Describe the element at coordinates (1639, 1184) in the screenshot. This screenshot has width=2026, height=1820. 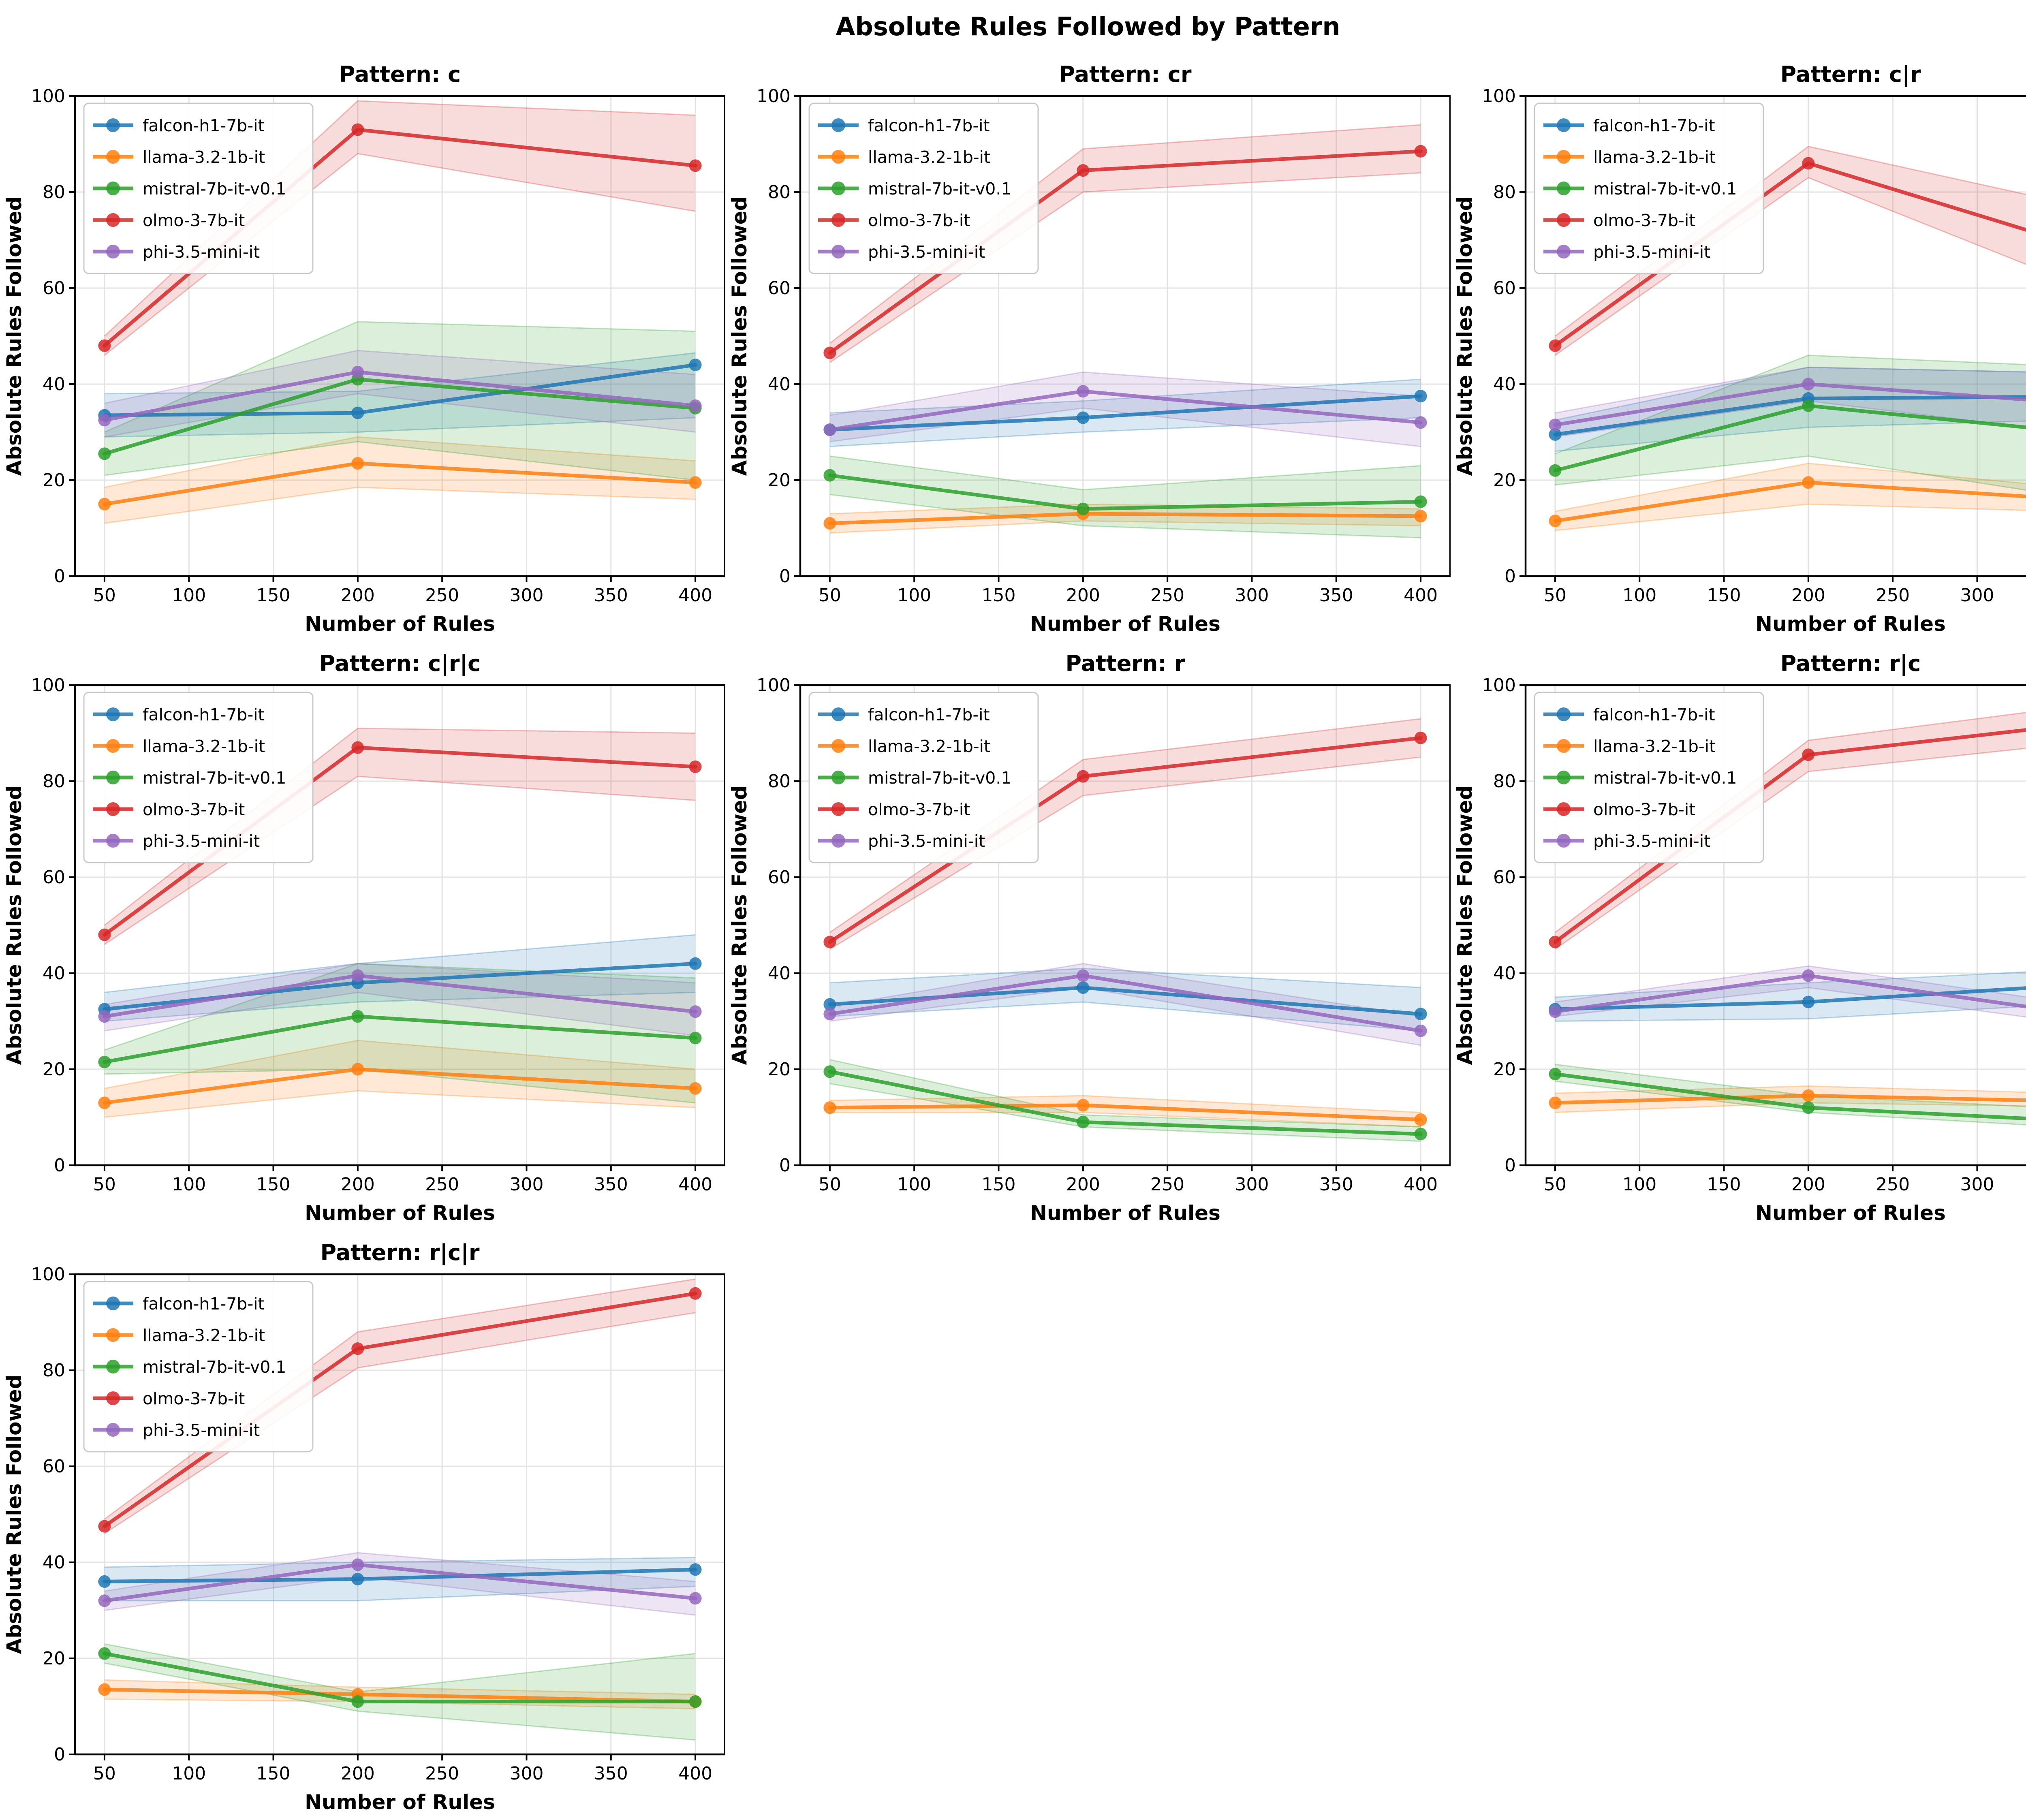
I see `x-tick-label: 100` at that location.